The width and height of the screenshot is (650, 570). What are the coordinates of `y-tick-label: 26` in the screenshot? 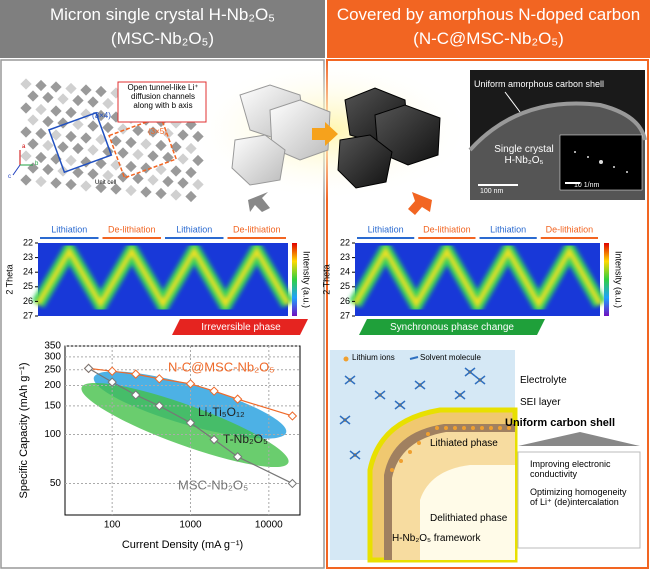 It's located at (28, 301).